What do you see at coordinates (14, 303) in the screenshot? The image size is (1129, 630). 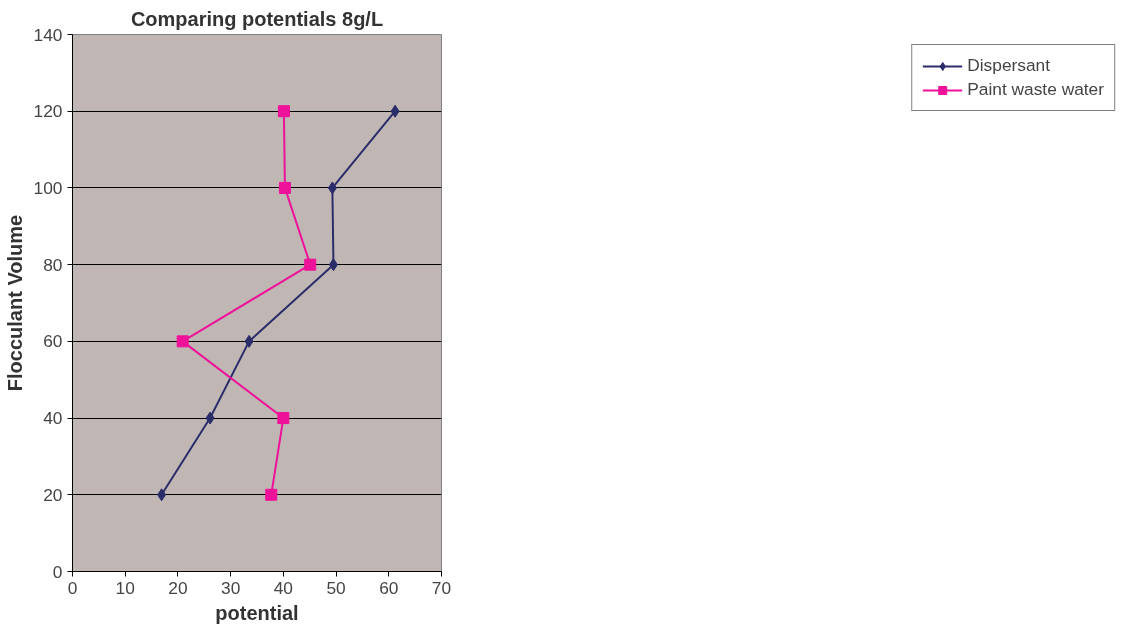 I see `y-axis-title: Flocculant Volume` at bounding box center [14, 303].